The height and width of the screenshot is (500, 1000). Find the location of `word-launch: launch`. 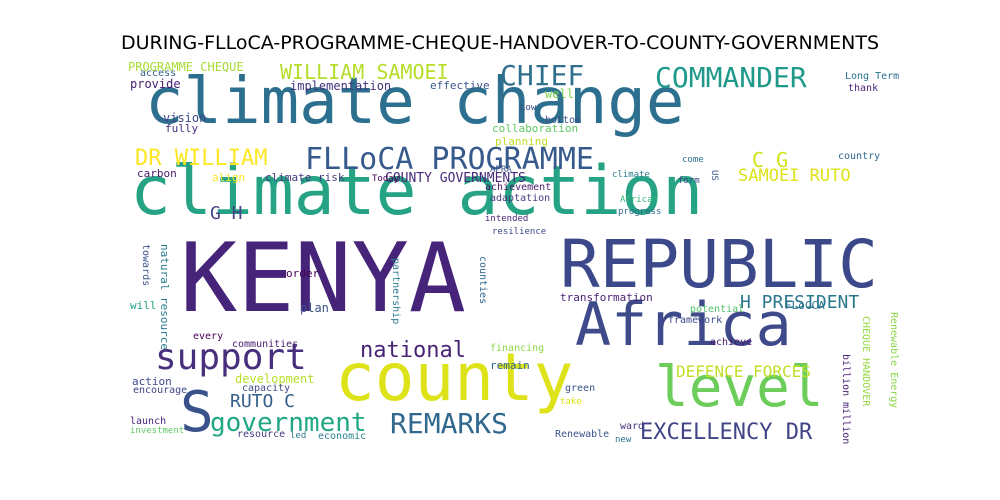

word-launch: launch is located at coordinates (148, 421).